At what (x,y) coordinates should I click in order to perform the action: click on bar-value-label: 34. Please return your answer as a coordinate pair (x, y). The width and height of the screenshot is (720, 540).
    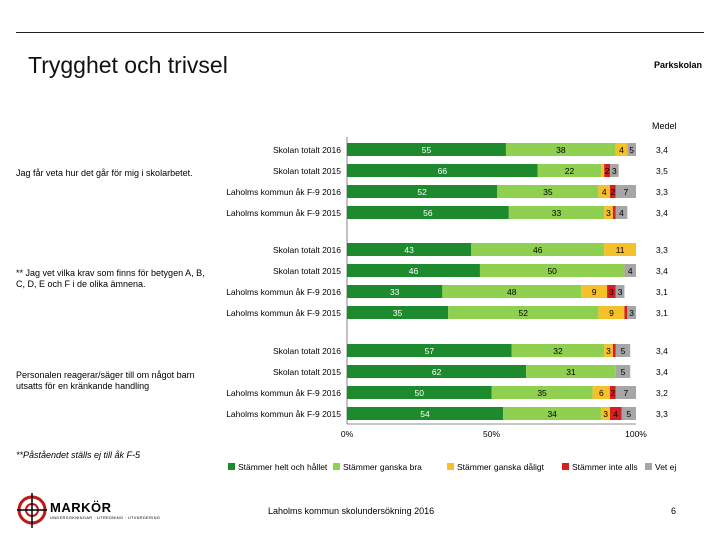
    Looking at the image, I should click on (552, 414).